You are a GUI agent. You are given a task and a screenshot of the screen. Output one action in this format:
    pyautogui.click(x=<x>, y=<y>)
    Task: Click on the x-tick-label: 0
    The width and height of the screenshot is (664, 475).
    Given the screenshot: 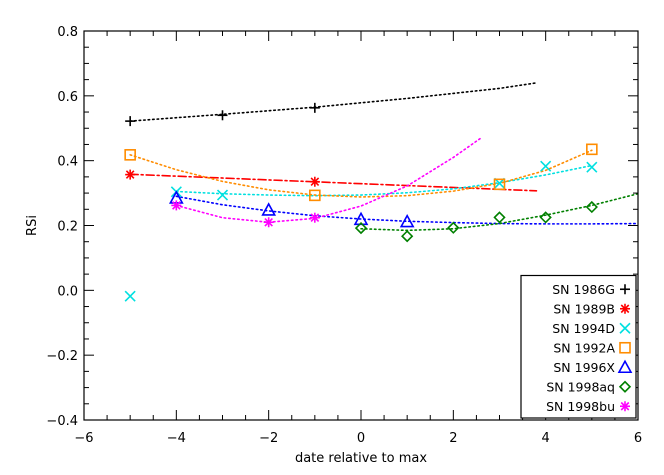 What is the action you would take?
    pyautogui.click(x=361, y=438)
    